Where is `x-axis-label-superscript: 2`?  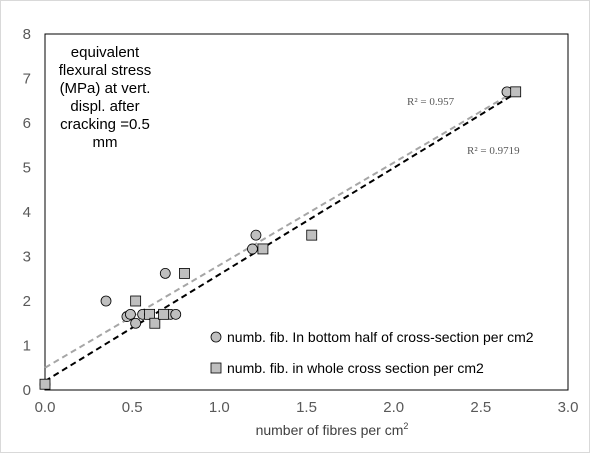
x-axis-label-superscript: 2 is located at coordinates (405, 426).